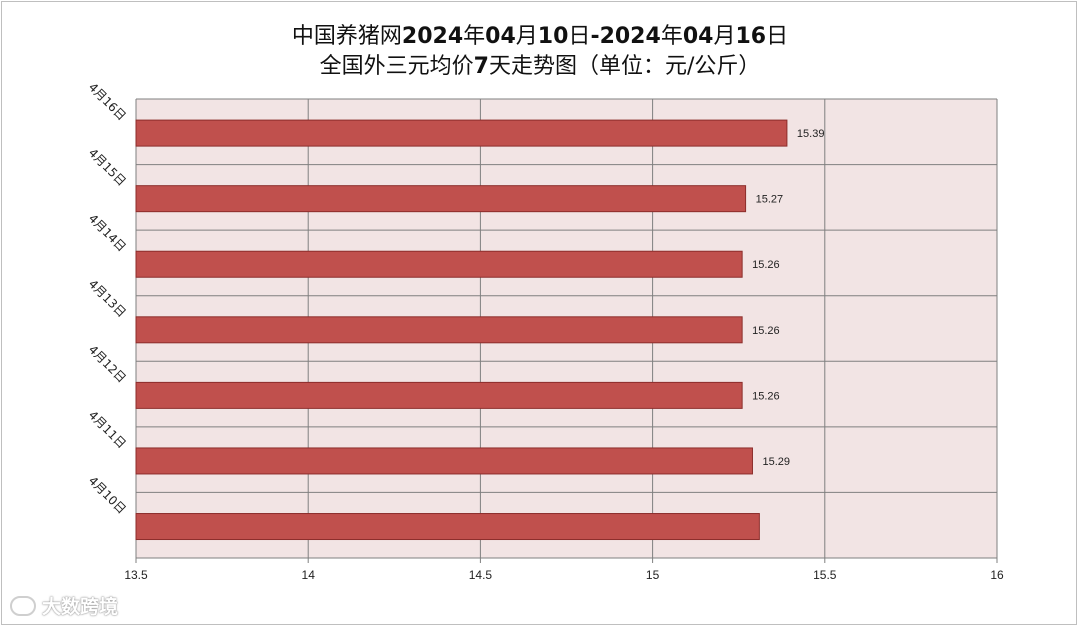 This screenshot has width=1080, height=628. Describe the element at coordinates (553, 36) in the screenshot. I see `title-text: 10` at that location.